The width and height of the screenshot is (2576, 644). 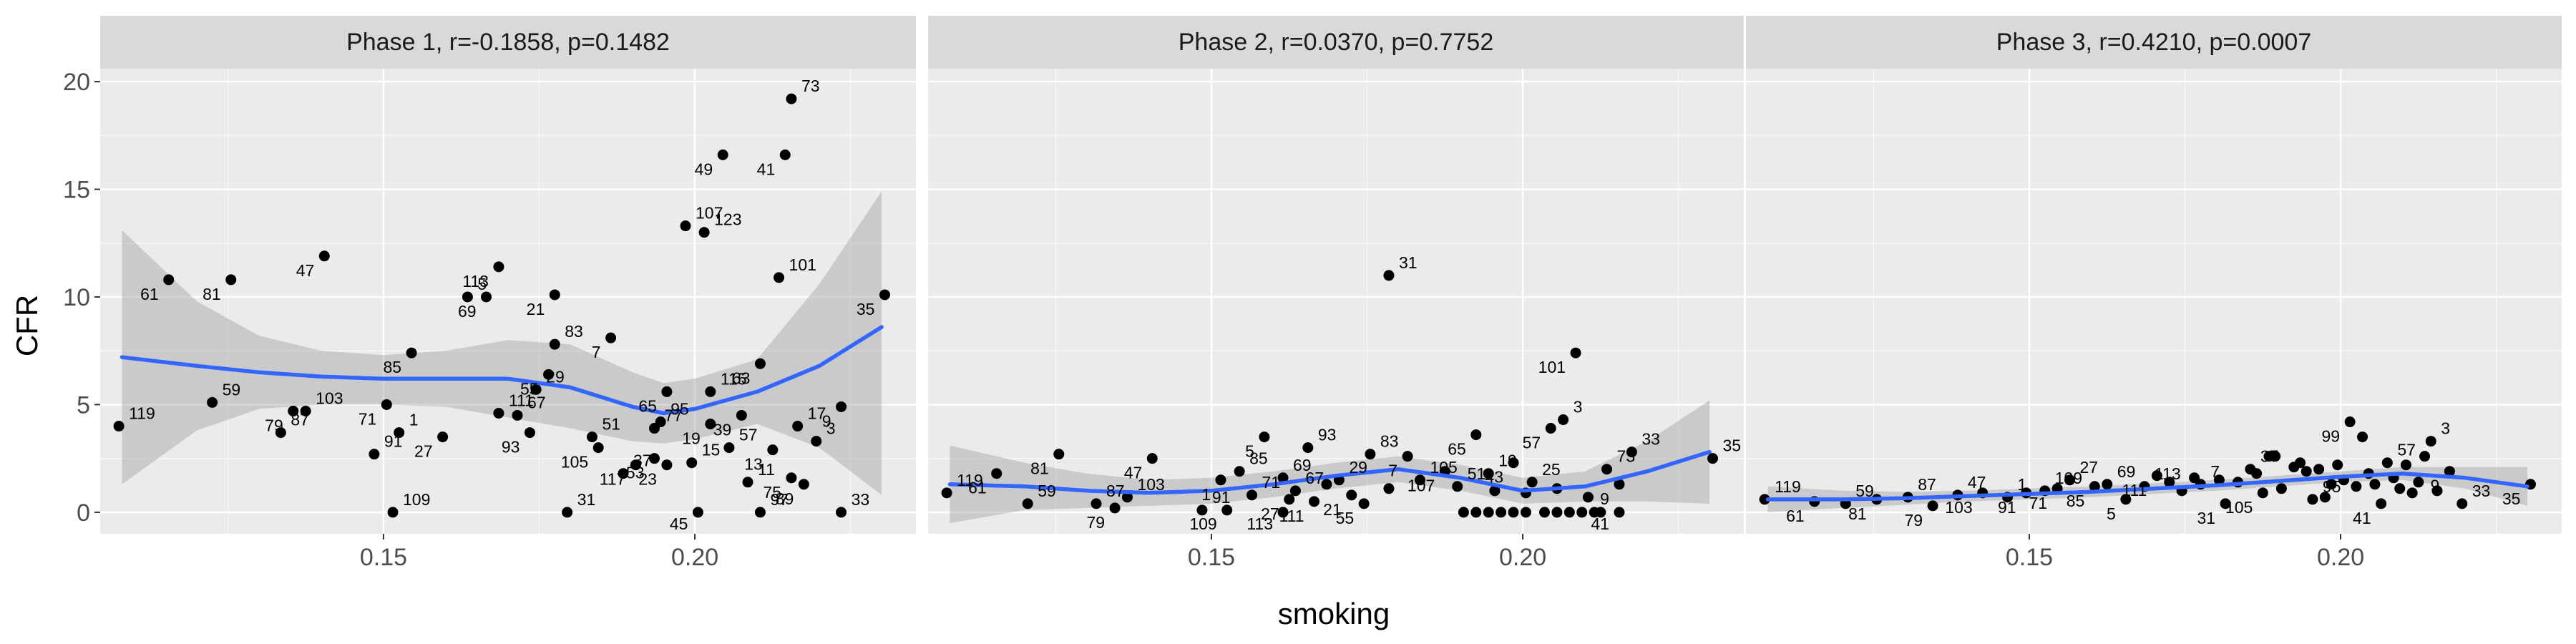 What do you see at coordinates (1327, 435) in the screenshot?
I see `point-label: 93` at bounding box center [1327, 435].